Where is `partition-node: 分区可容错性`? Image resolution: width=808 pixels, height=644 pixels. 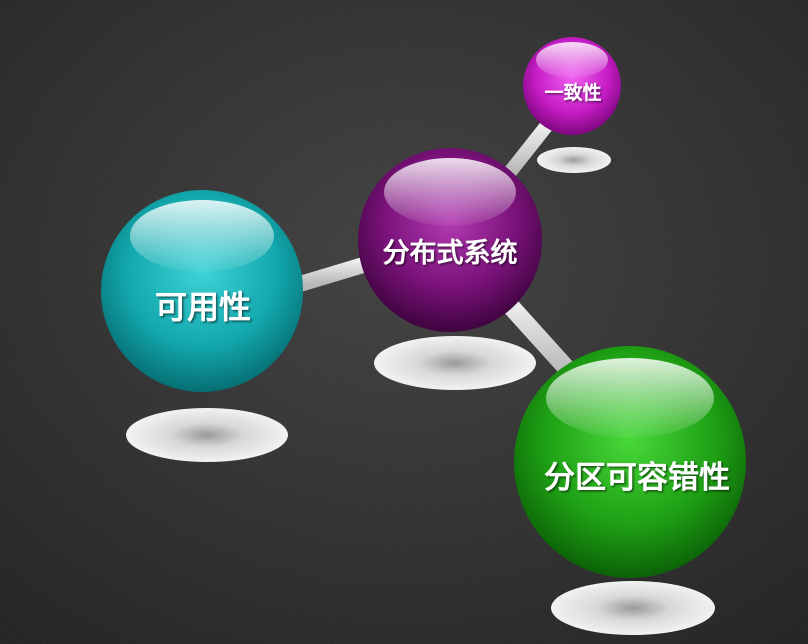
partition-node: 分区可容错性 is located at coordinates (630, 462).